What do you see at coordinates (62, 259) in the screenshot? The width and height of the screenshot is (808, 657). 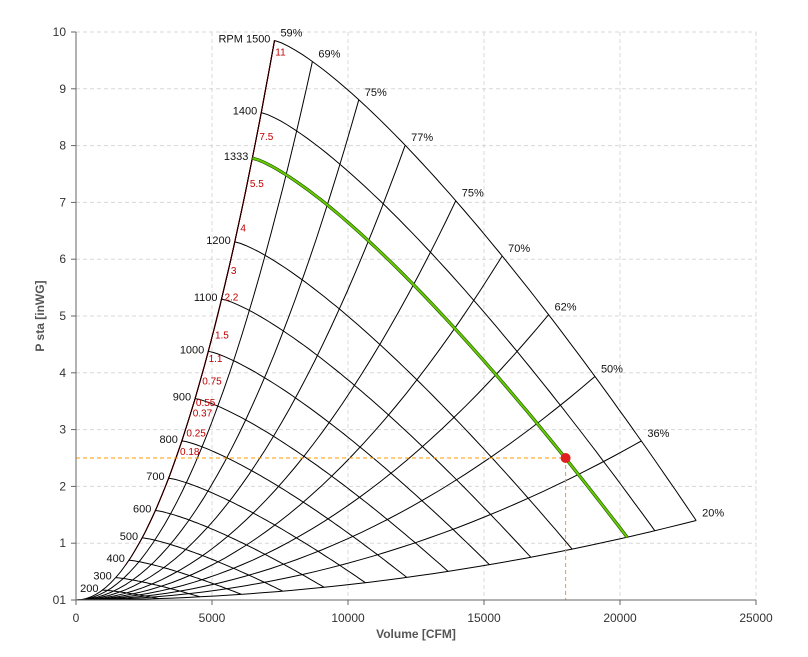 I see `y-tick-label-6: 6` at bounding box center [62, 259].